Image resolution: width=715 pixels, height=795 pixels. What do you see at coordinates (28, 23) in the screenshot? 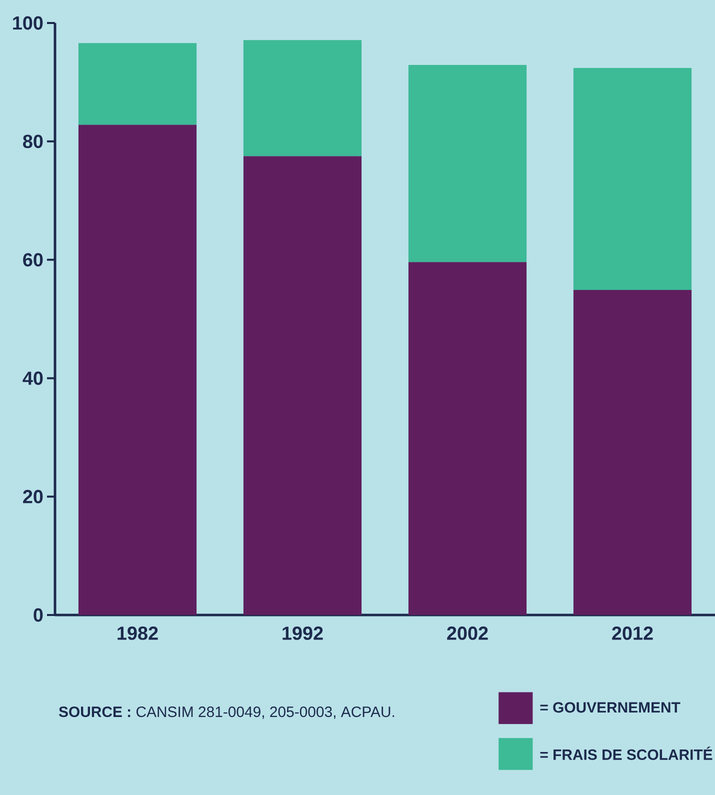
I see `y-tick-label: 100` at bounding box center [28, 23].